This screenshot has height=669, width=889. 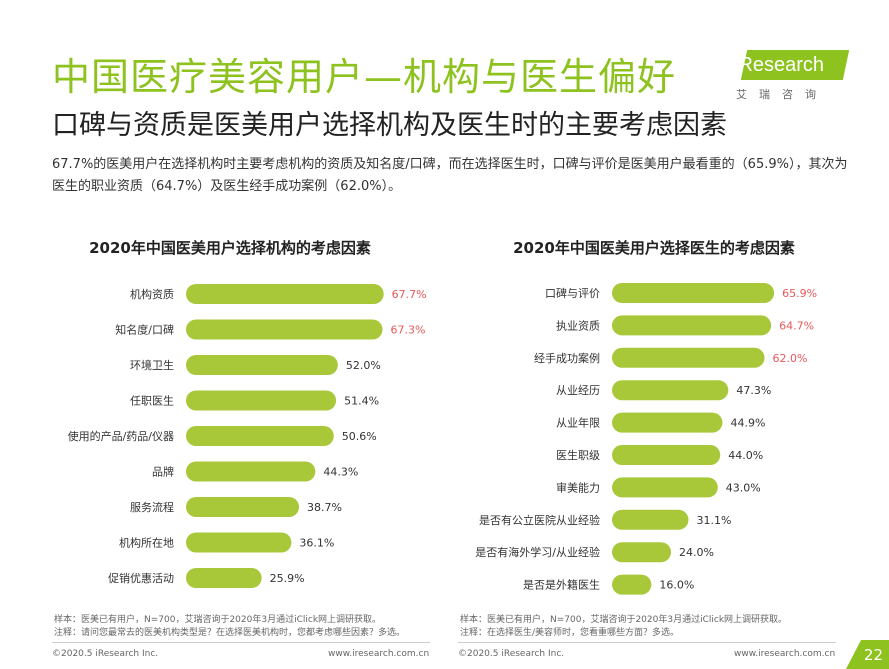 What do you see at coordinates (539, 520) in the screenshot?
I see `category-label: 是否有公立医院从业经验` at bounding box center [539, 520].